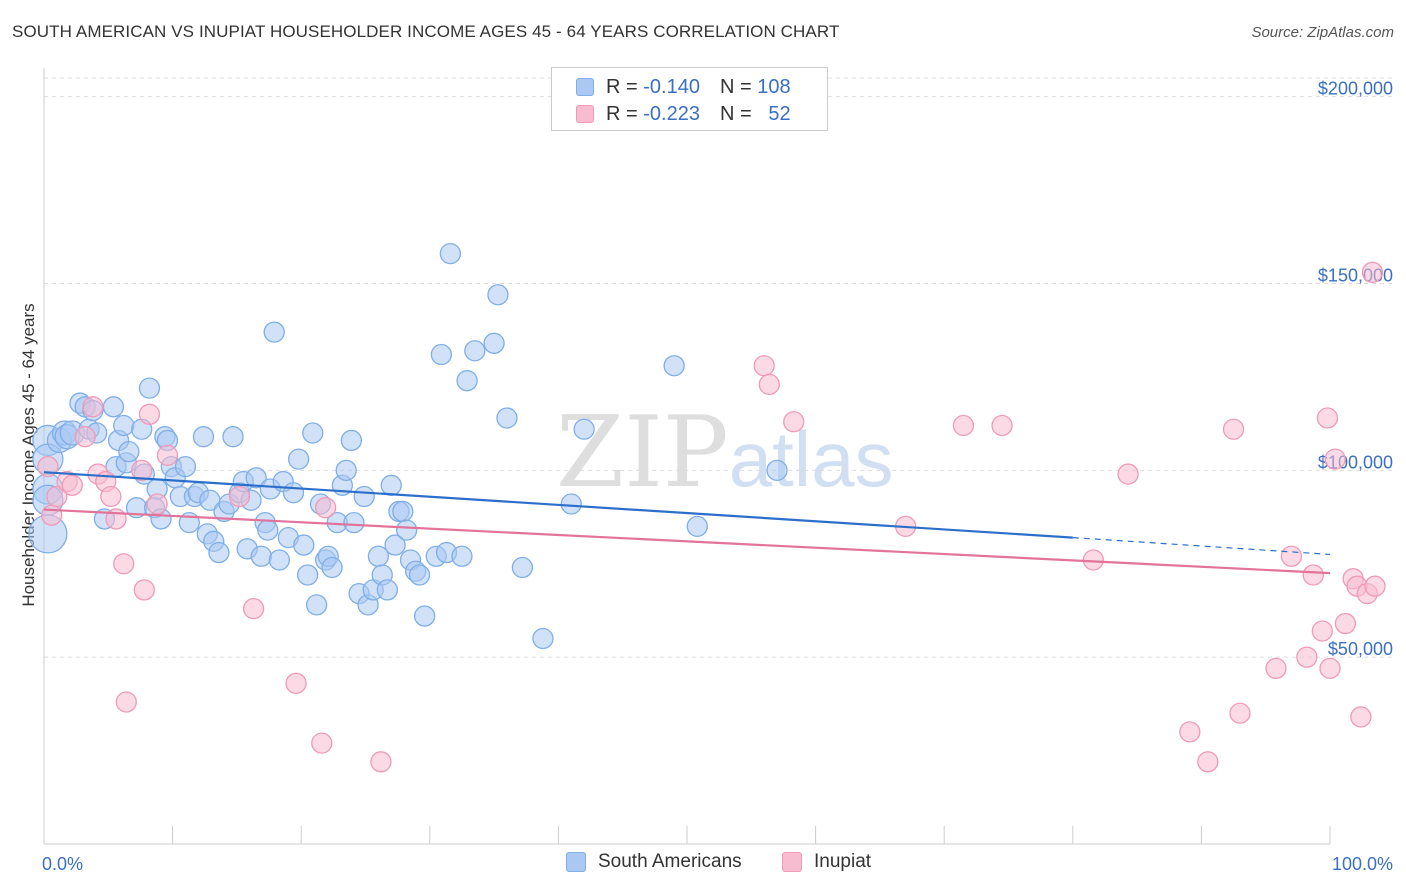 The width and height of the screenshot is (1406, 892). Describe the element at coordinates (687, 541) in the screenshot. I see `trend-line-inupiat` at that location.